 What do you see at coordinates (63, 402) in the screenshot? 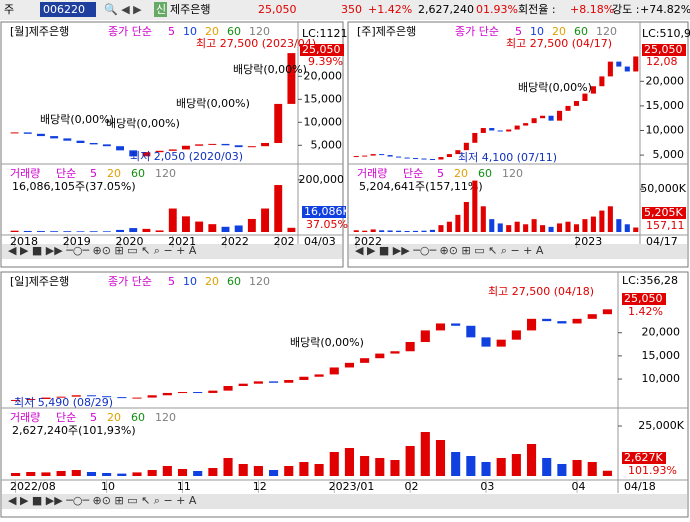
I see `annotation: 최저 5,490 (08/29)` at bounding box center [63, 402].